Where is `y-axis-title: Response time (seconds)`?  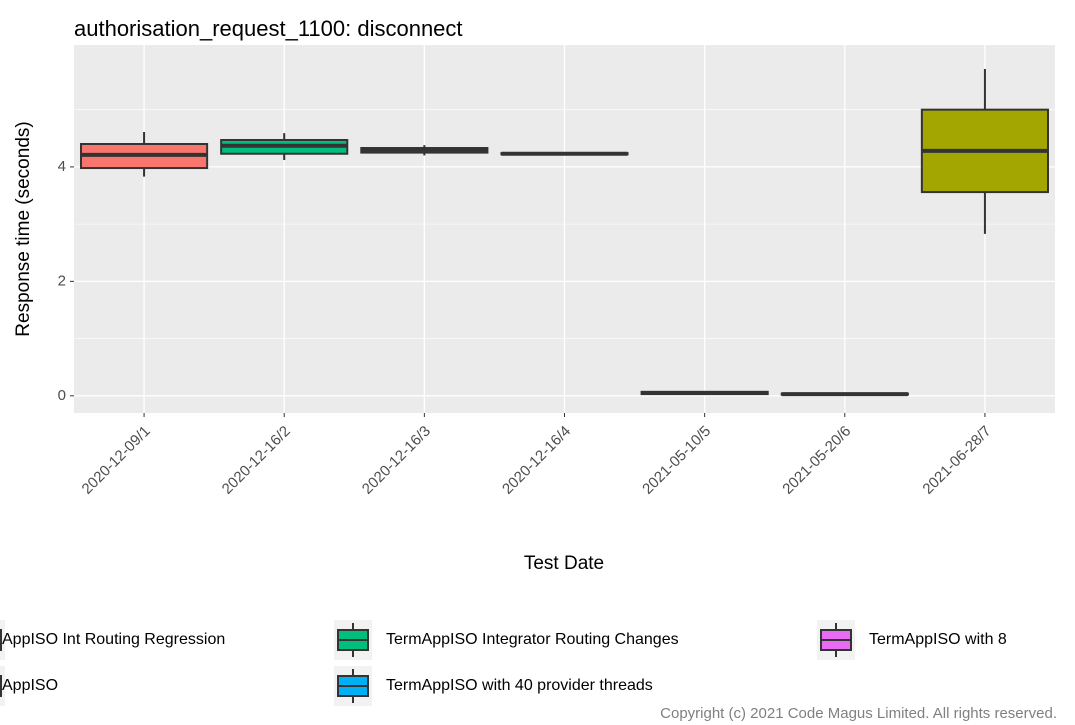
y-axis-title: Response time (seconds) is located at coordinates (23, 228).